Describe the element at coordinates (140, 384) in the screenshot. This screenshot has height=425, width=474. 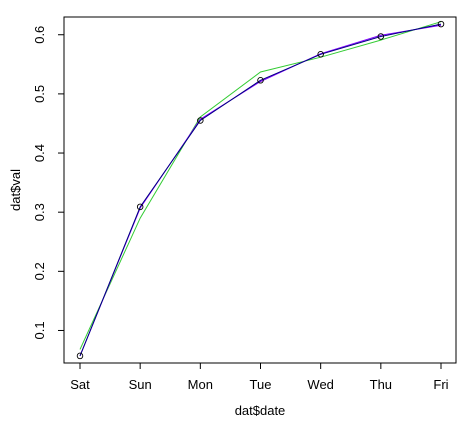
I see `x-tick-label: Sun` at that location.